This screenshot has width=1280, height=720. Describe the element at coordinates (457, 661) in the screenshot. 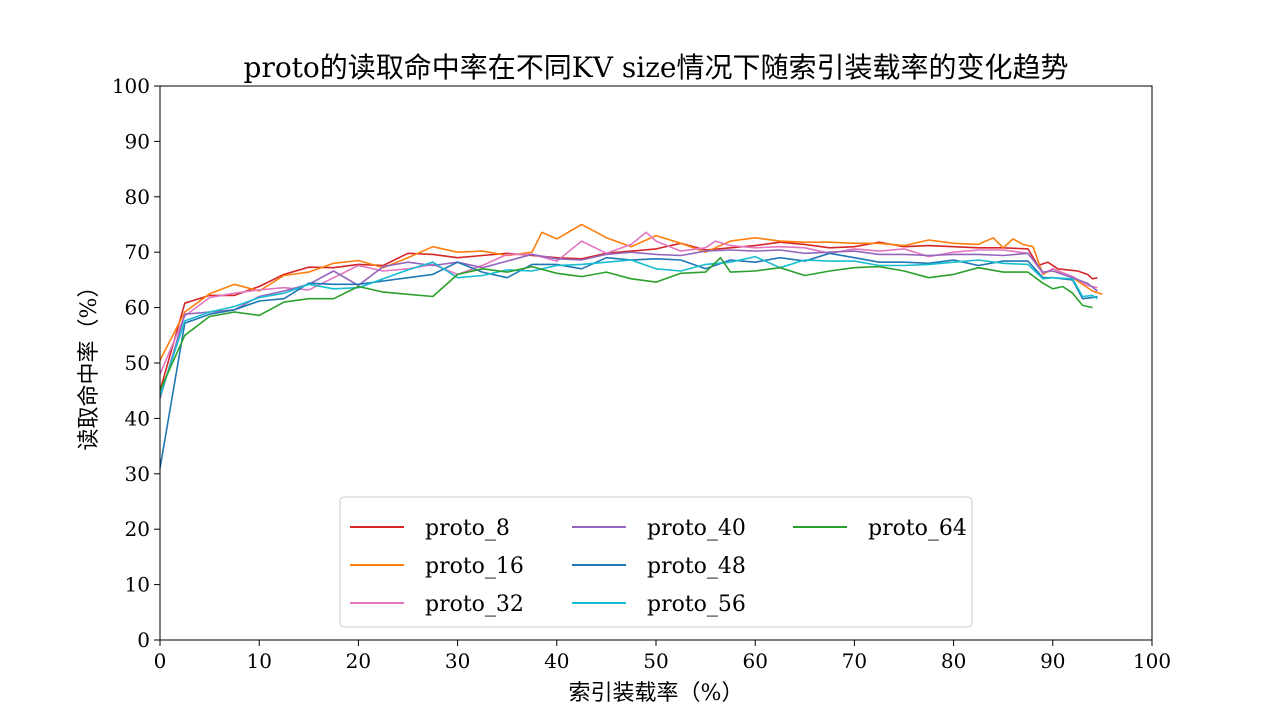

I see `x-tick-label: 30` at that location.